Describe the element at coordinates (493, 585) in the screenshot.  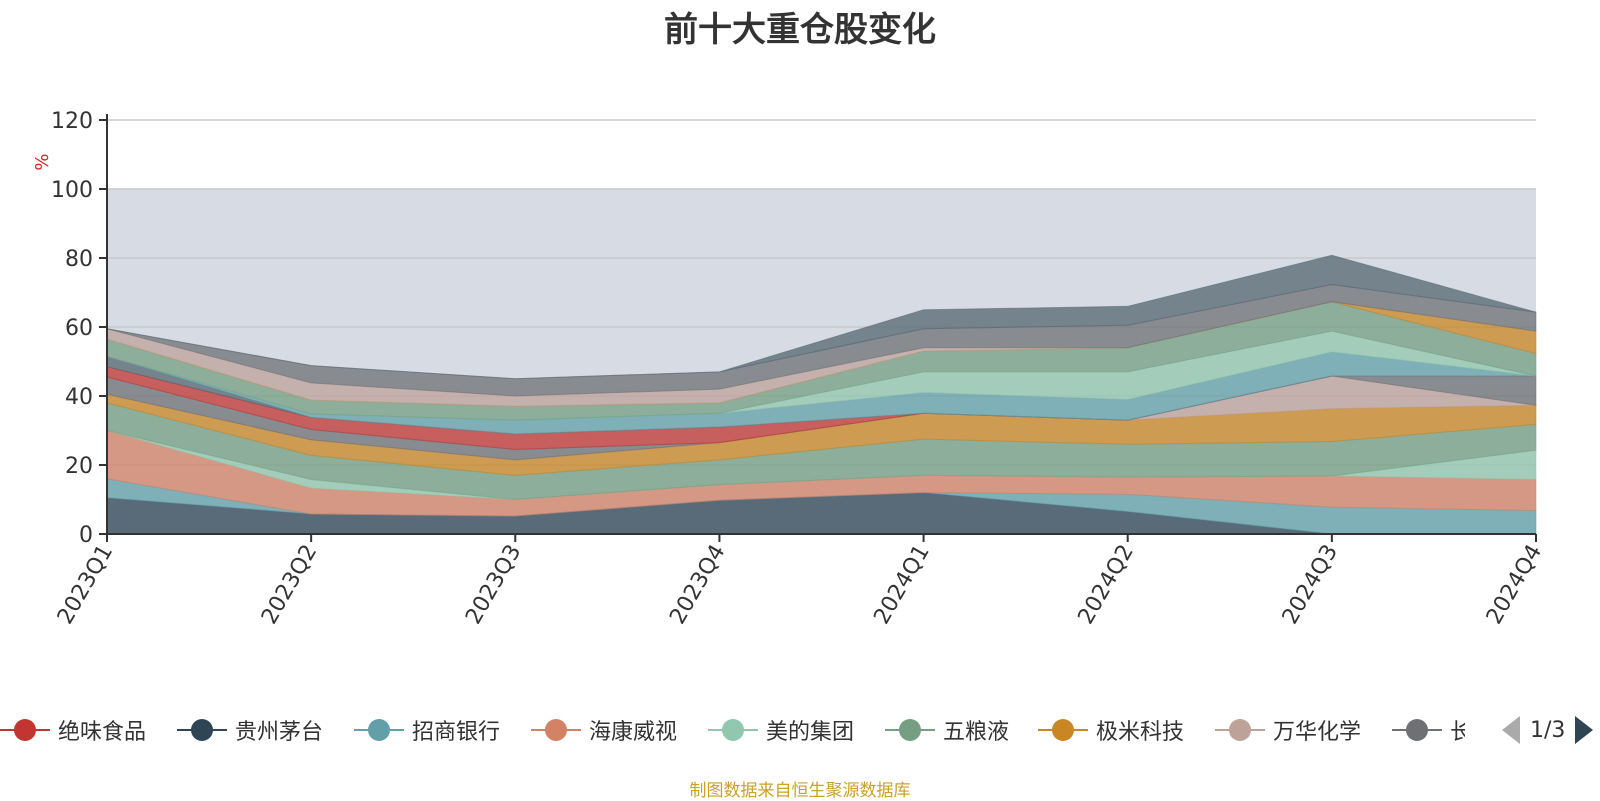
I see `x-tick-label: 2023Q3` at that location.